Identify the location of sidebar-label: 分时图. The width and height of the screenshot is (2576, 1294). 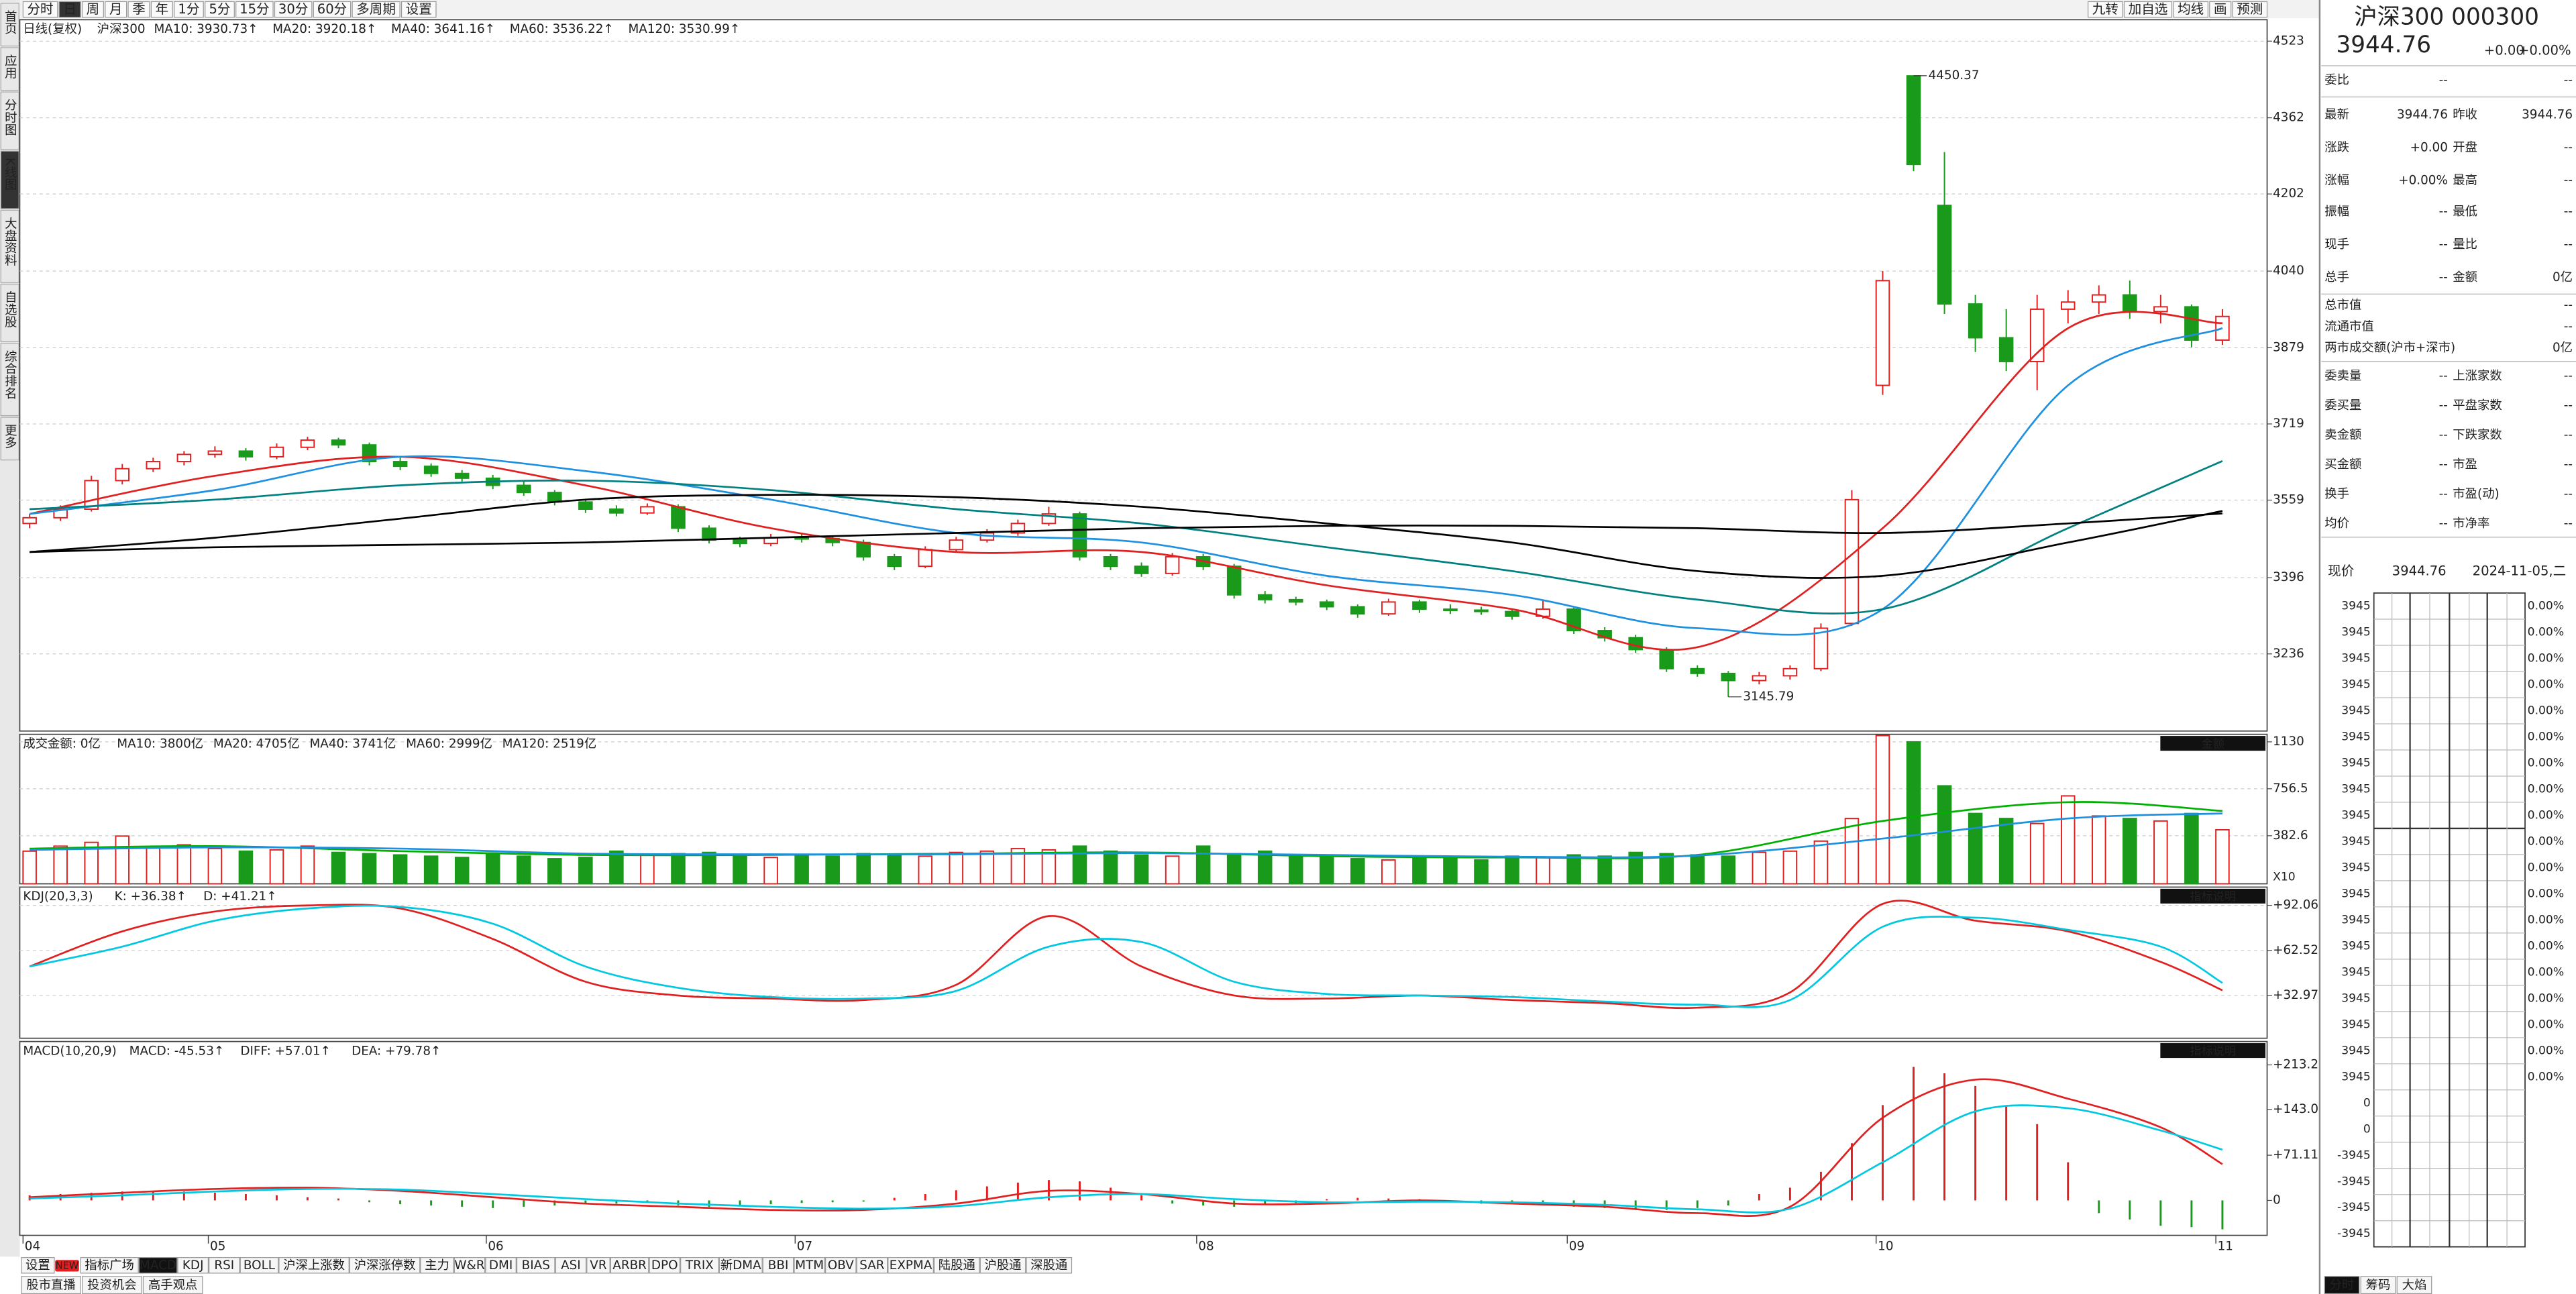
(10, 117).